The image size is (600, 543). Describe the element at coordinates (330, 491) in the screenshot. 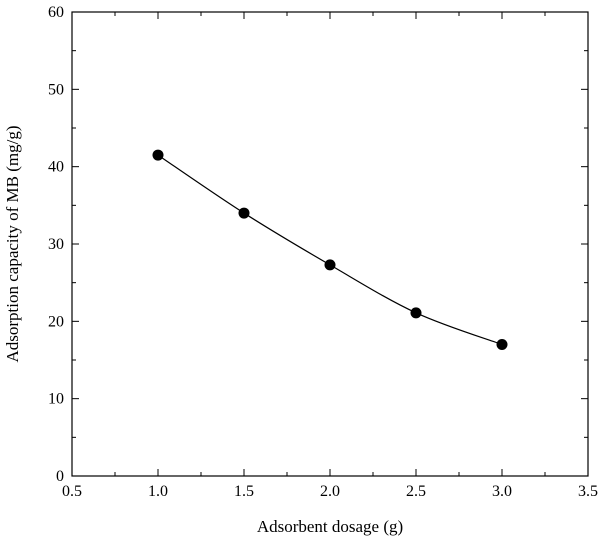

I see `x-tick-label: 2.0` at that location.